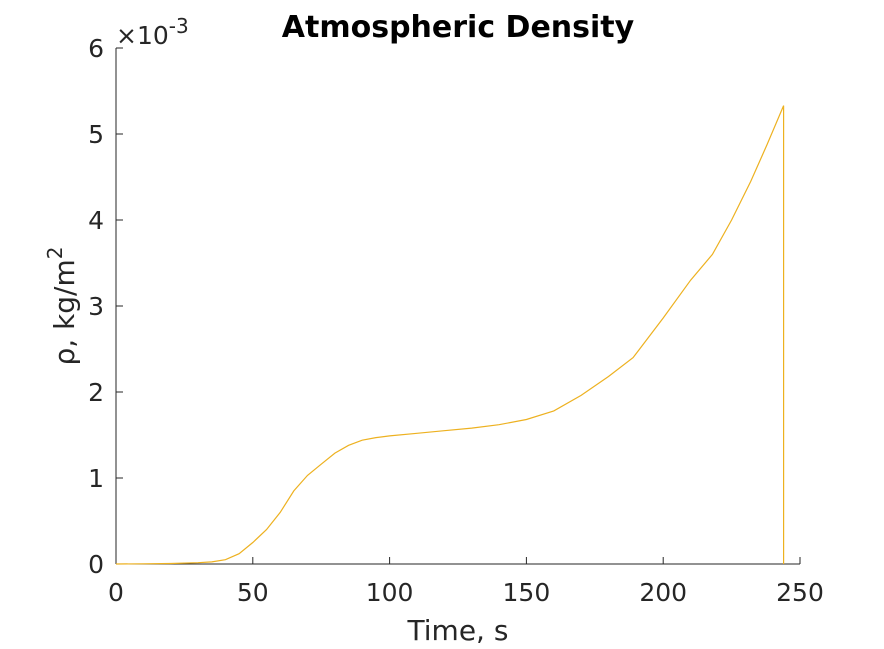  Describe the element at coordinates (96, 48) in the screenshot. I see `y-tick-label: 6` at that location.